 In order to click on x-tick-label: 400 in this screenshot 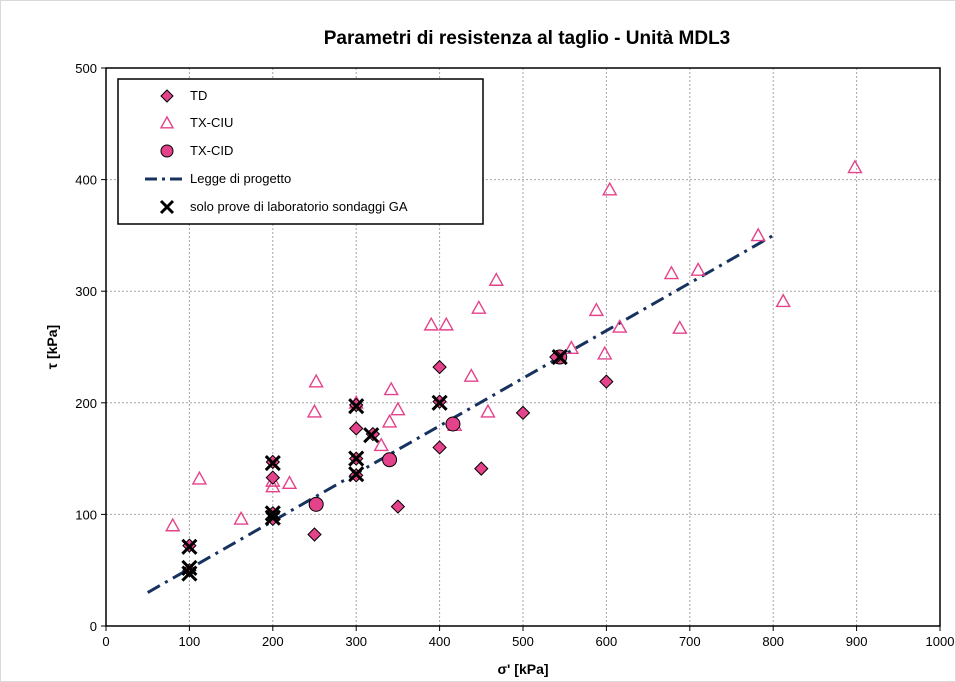, I will do `click(440, 641)`.